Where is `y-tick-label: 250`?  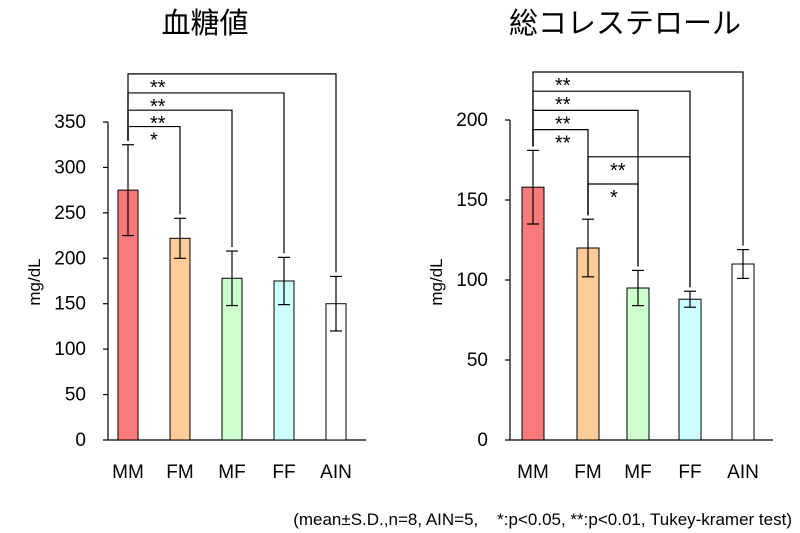 y-tick-label: 250 is located at coordinates (70, 213).